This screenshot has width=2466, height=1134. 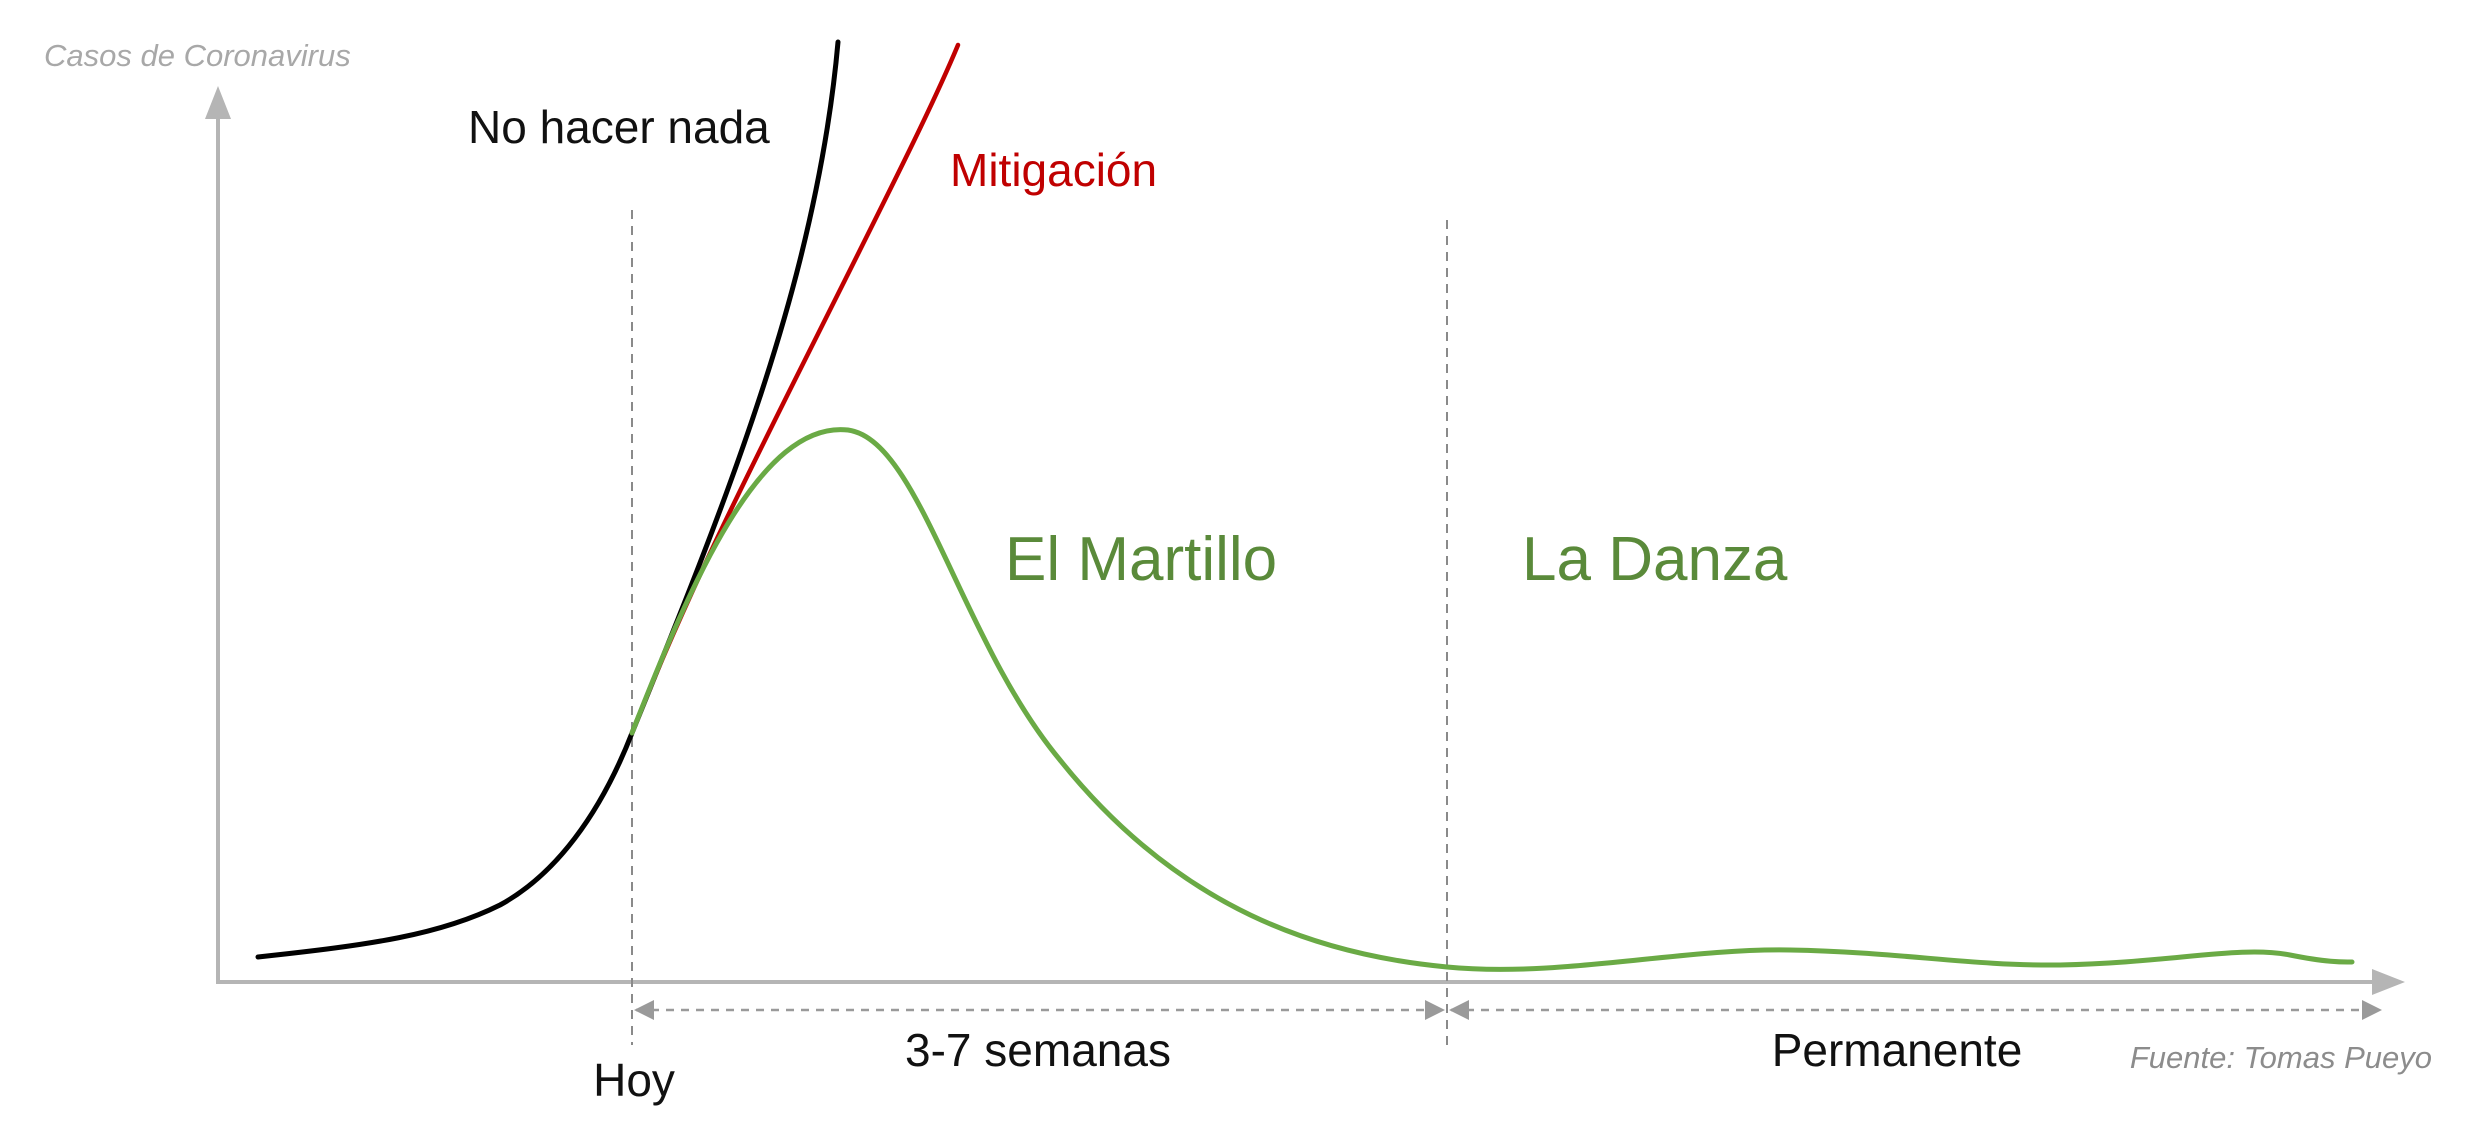 I want to click on period-label-hammer: 3-7 semanas, so click(x=1038, y=1050).